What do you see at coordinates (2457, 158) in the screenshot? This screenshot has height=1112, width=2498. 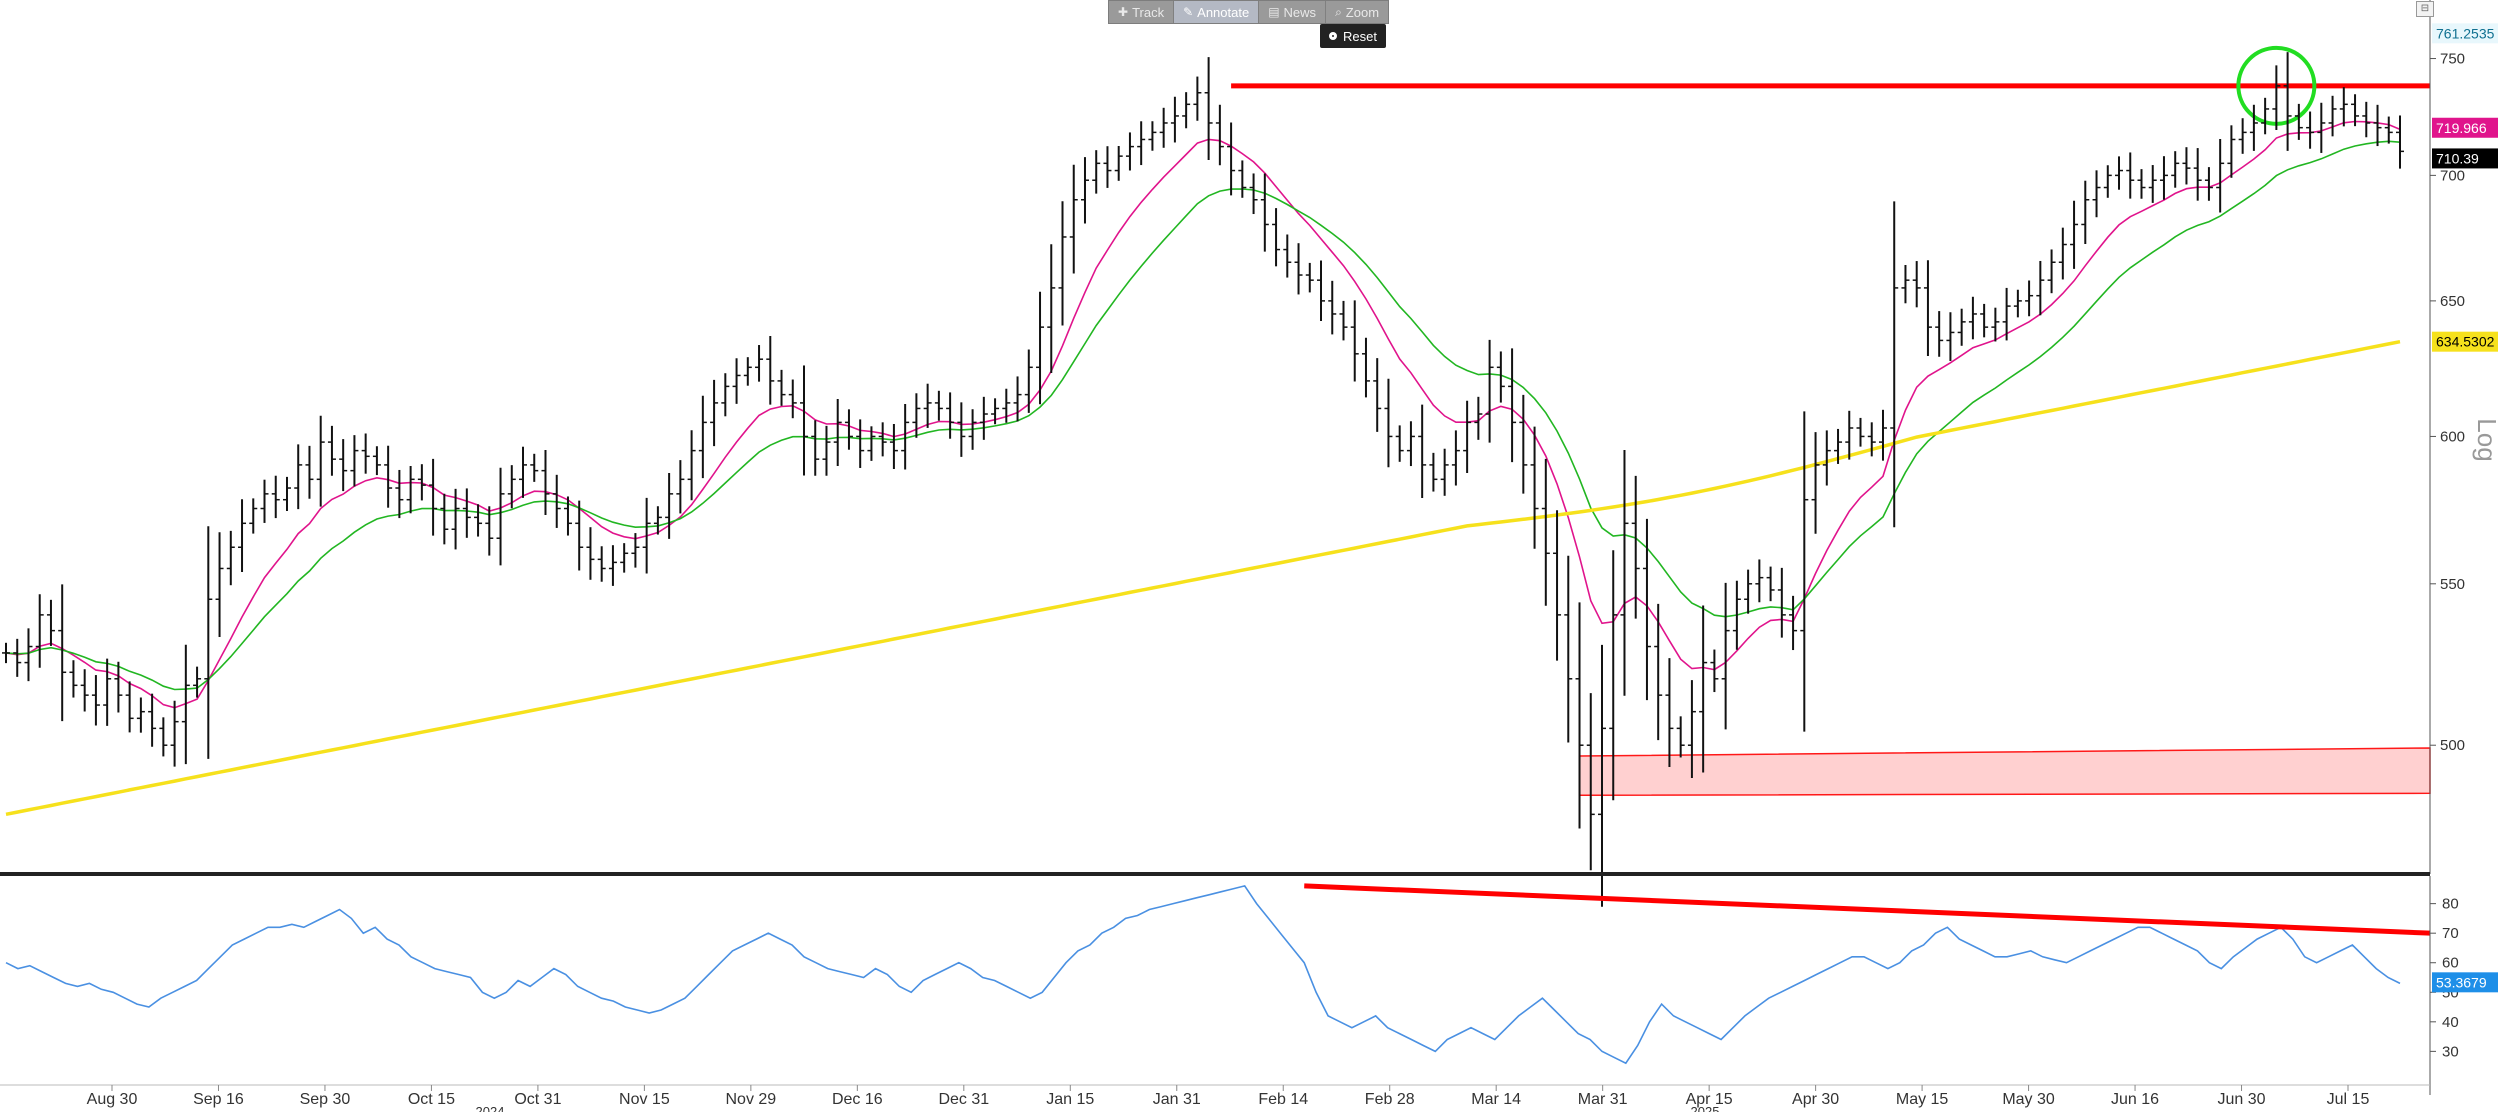 I see `ma-medium-label: 710.39` at bounding box center [2457, 158].